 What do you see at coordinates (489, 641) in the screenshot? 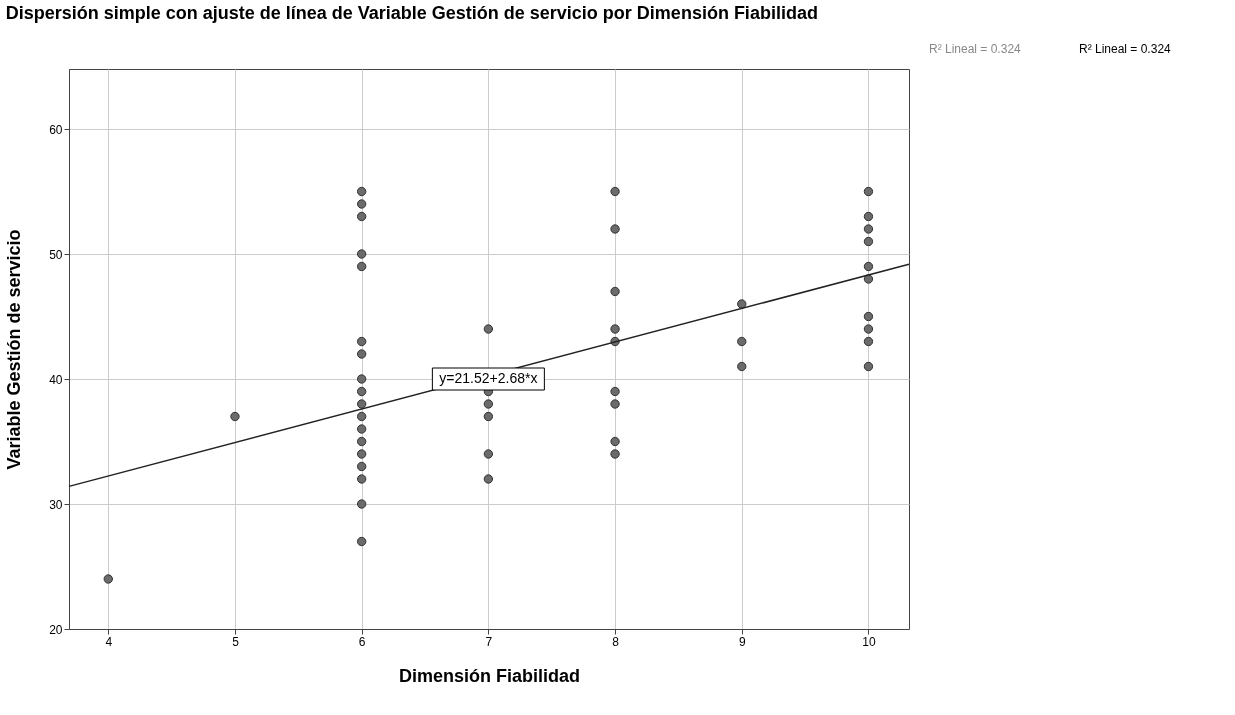
I see `x-tick-label: 7` at bounding box center [489, 641].